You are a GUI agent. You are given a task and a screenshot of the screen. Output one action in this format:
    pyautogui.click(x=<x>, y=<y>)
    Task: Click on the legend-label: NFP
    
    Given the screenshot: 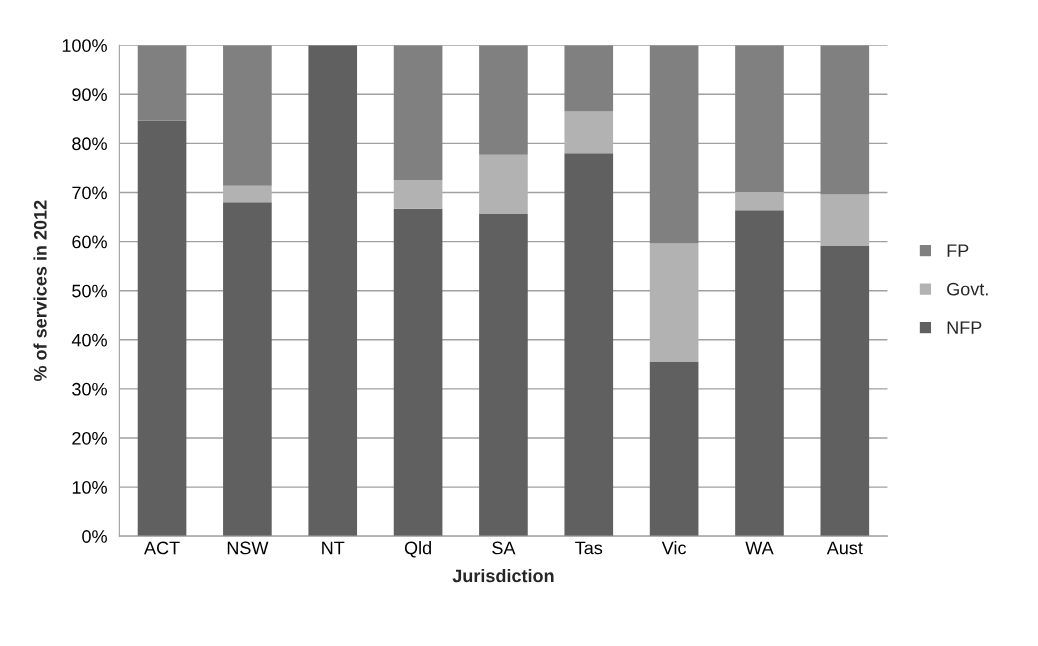 What is the action you would take?
    pyautogui.click(x=964, y=327)
    